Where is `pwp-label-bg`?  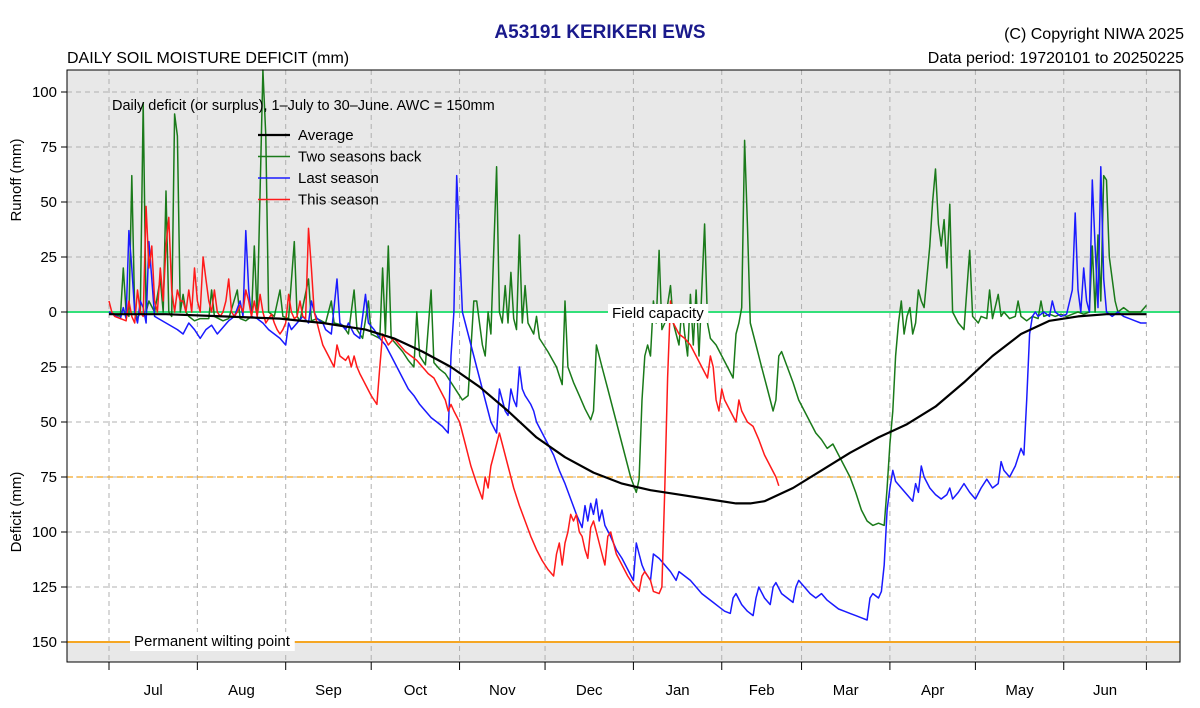
pwp-label-bg is located at coordinates (212, 641).